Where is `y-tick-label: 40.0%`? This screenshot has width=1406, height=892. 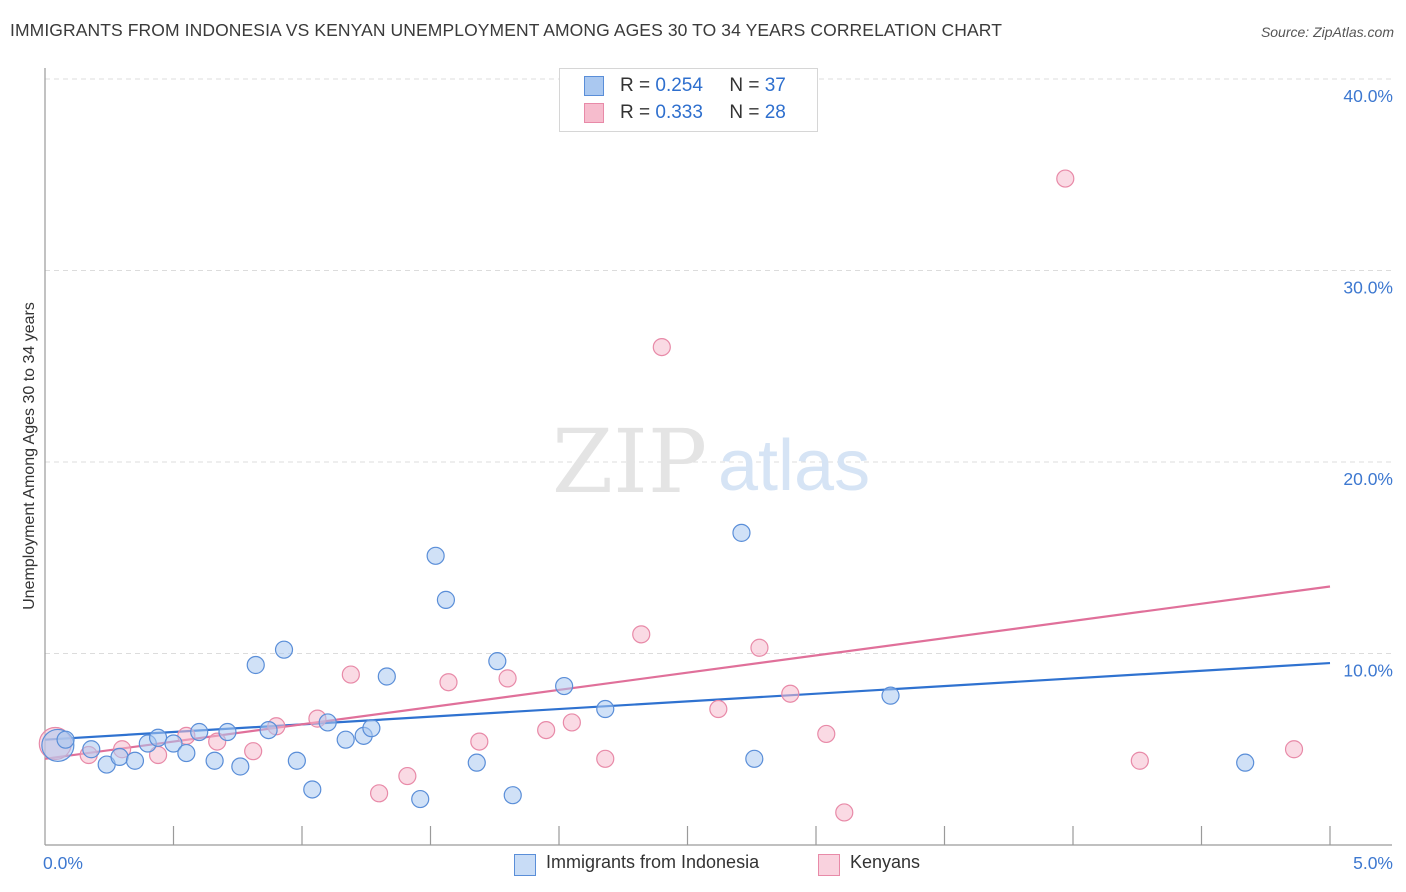
y-tick-label: 40.0% is located at coordinates (1368, 96).